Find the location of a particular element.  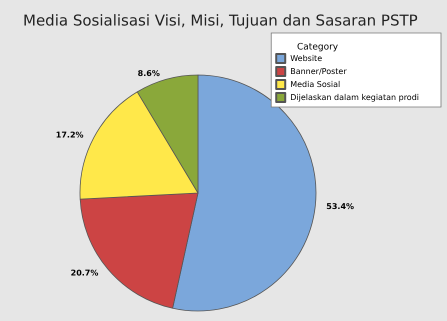

legend-label: Dijelaskan dalam kegiatan prodi is located at coordinates (354, 97).